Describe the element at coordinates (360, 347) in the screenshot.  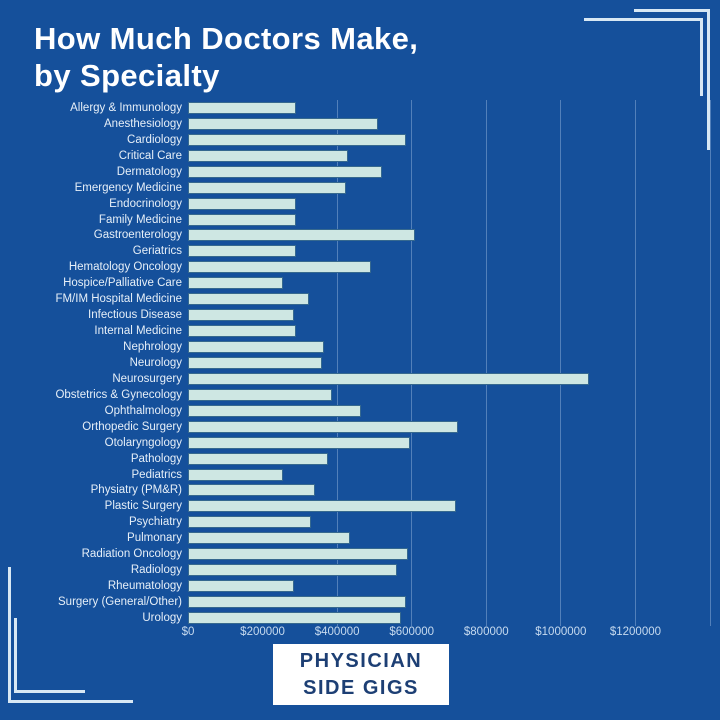
I see `bar-row: Nephrology` at that location.